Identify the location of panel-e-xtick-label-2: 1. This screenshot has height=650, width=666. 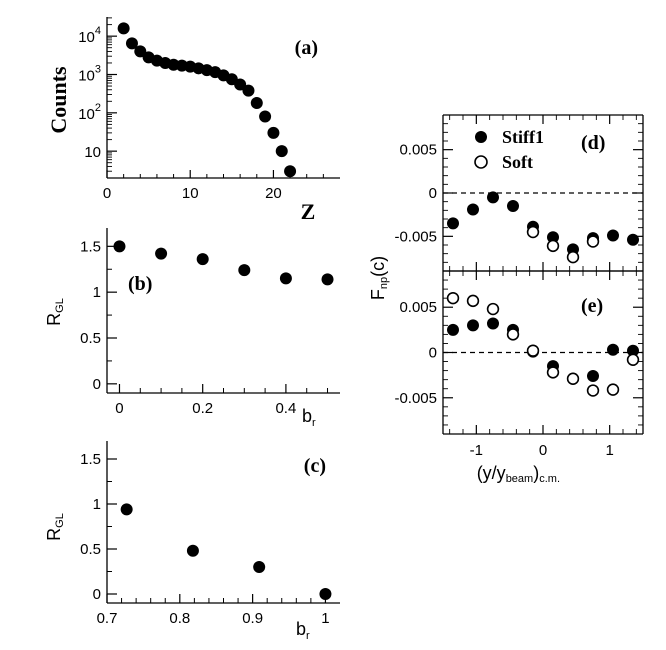
(609, 450).